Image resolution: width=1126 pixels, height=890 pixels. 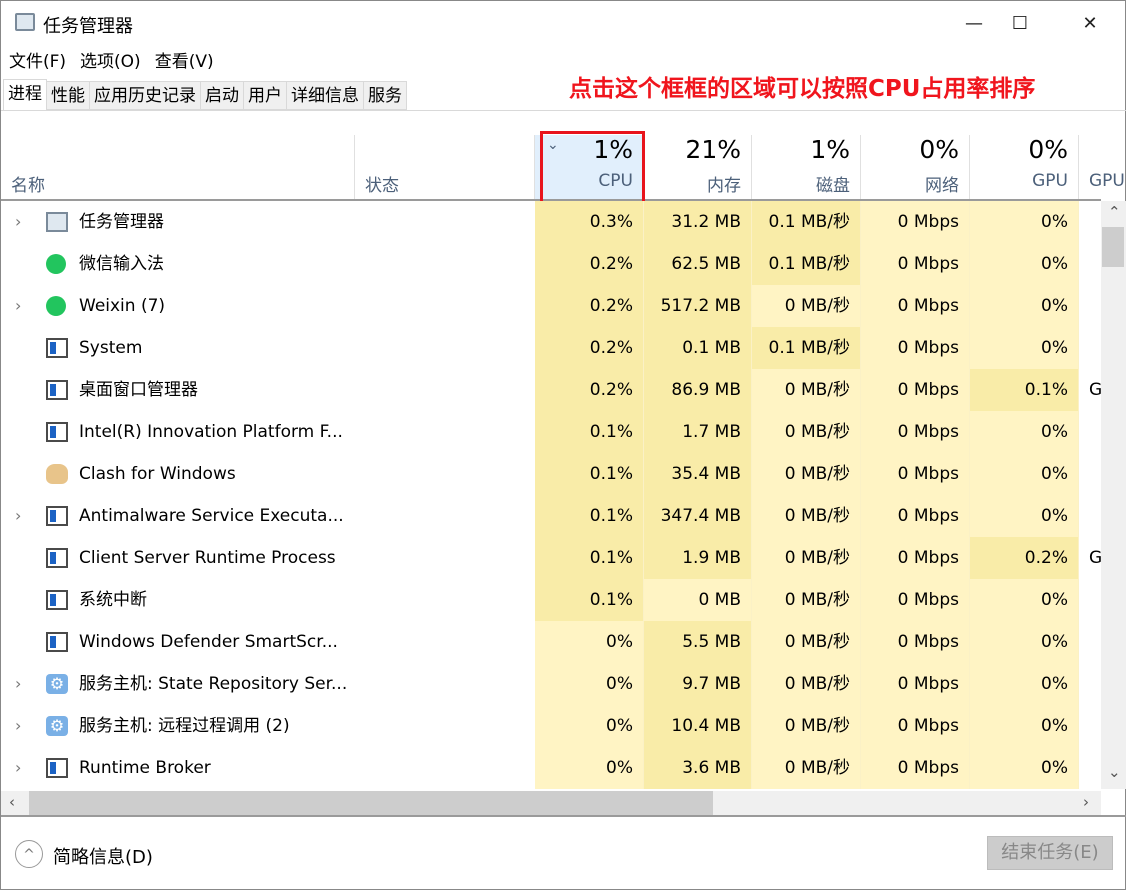 What do you see at coordinates (1024, 167) in the screenshot?
I see `header-gpu: 0% GPU` at bounding box center [1024, 167].